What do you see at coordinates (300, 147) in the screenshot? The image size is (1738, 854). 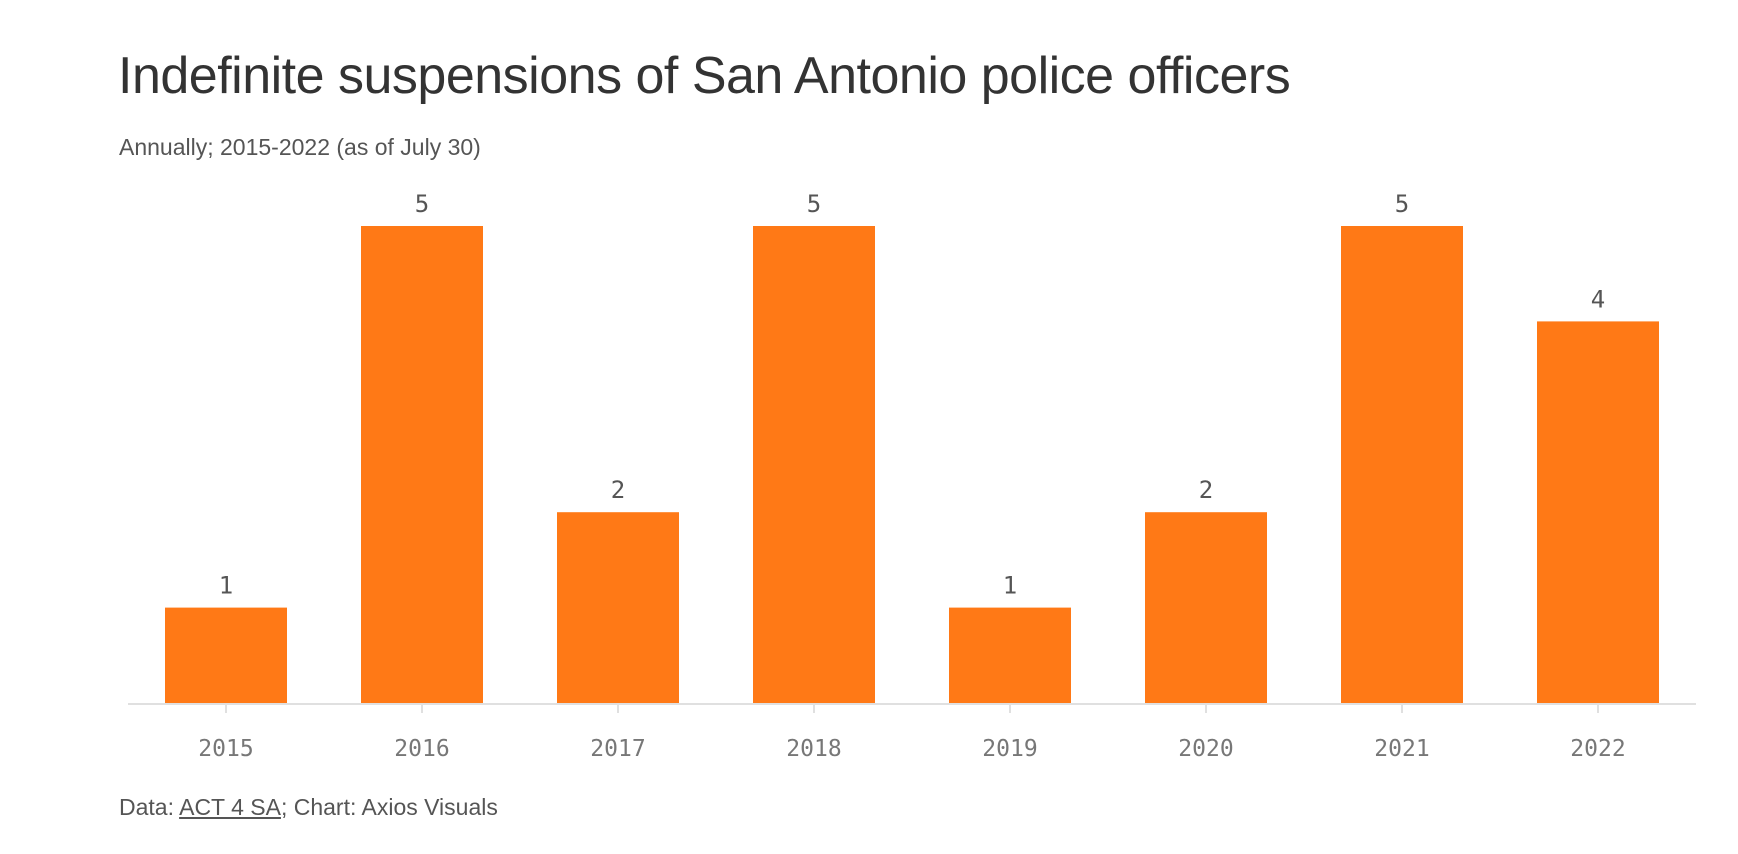 I see `chart-subtitle: Annually; 2015-2022 (as of July 30)` at bounding box center [300, 147].